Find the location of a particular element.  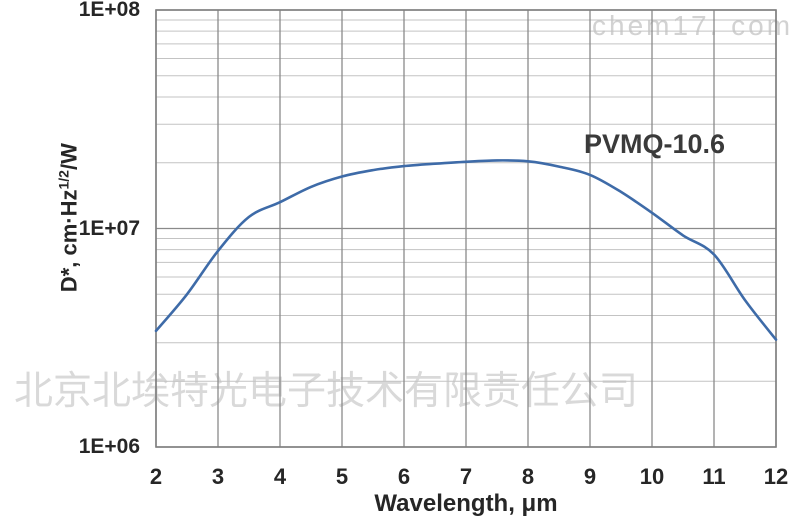

x-tick-label: 7 is located at coordinates (466, 476).